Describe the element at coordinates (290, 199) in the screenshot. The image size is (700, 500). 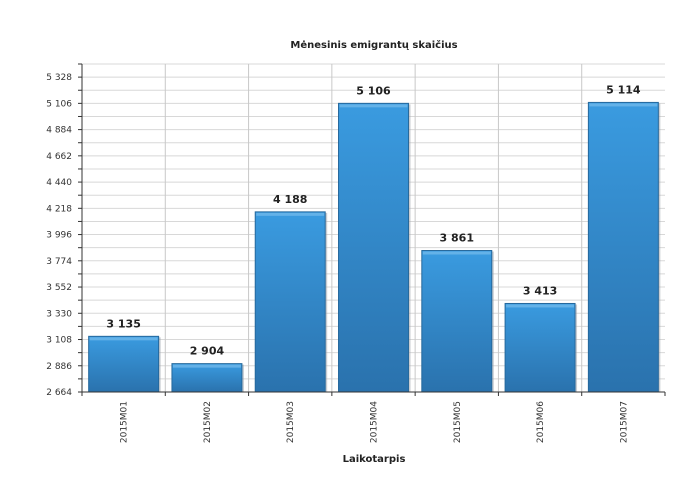
I see `data-label: 4 188` at that location.